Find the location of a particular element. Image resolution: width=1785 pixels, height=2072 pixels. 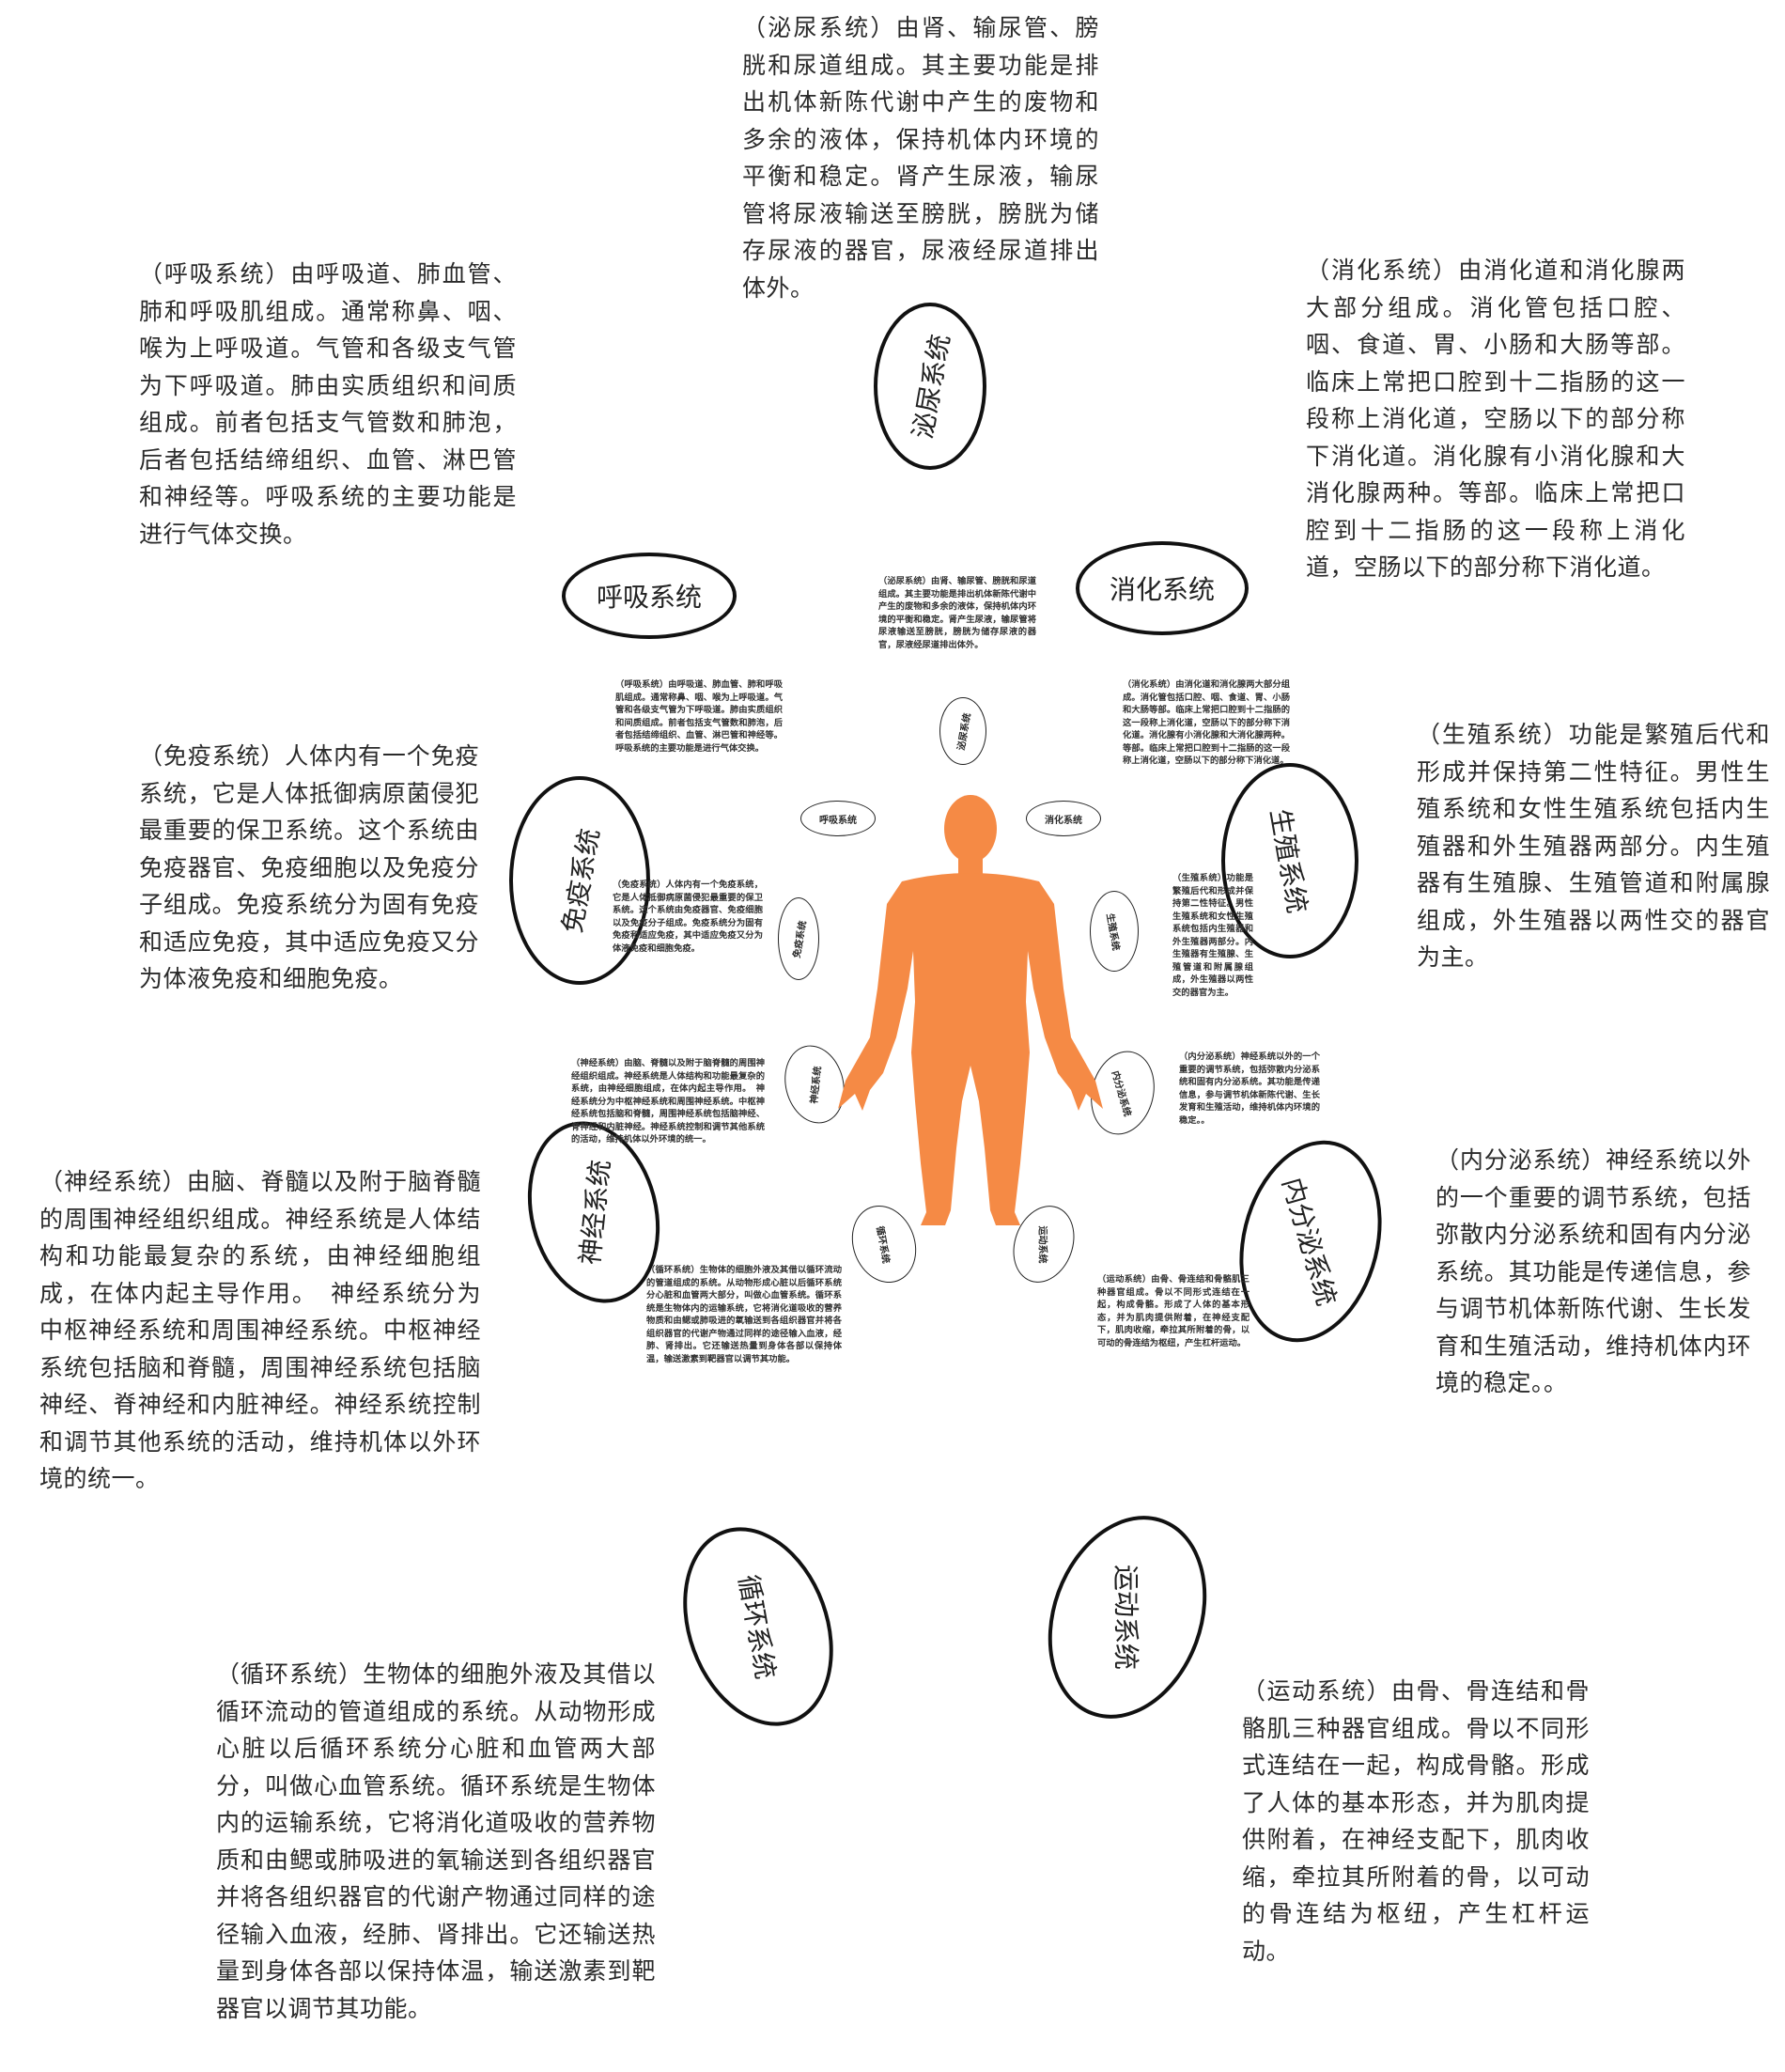

respiratory-label: 呼吸系统 is located at coordinates (649, 598).